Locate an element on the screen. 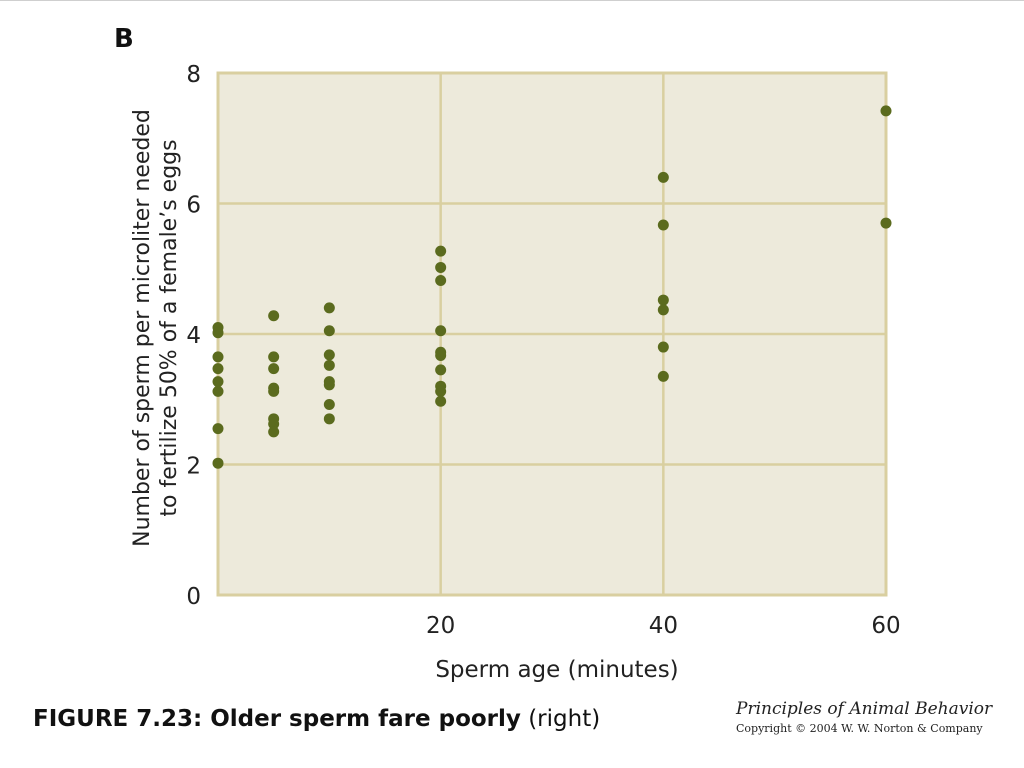 The height and width of the screenshot is (768, 1024). x-axis-label: Sperm age (minutes) is located at coordinates (556, 670).